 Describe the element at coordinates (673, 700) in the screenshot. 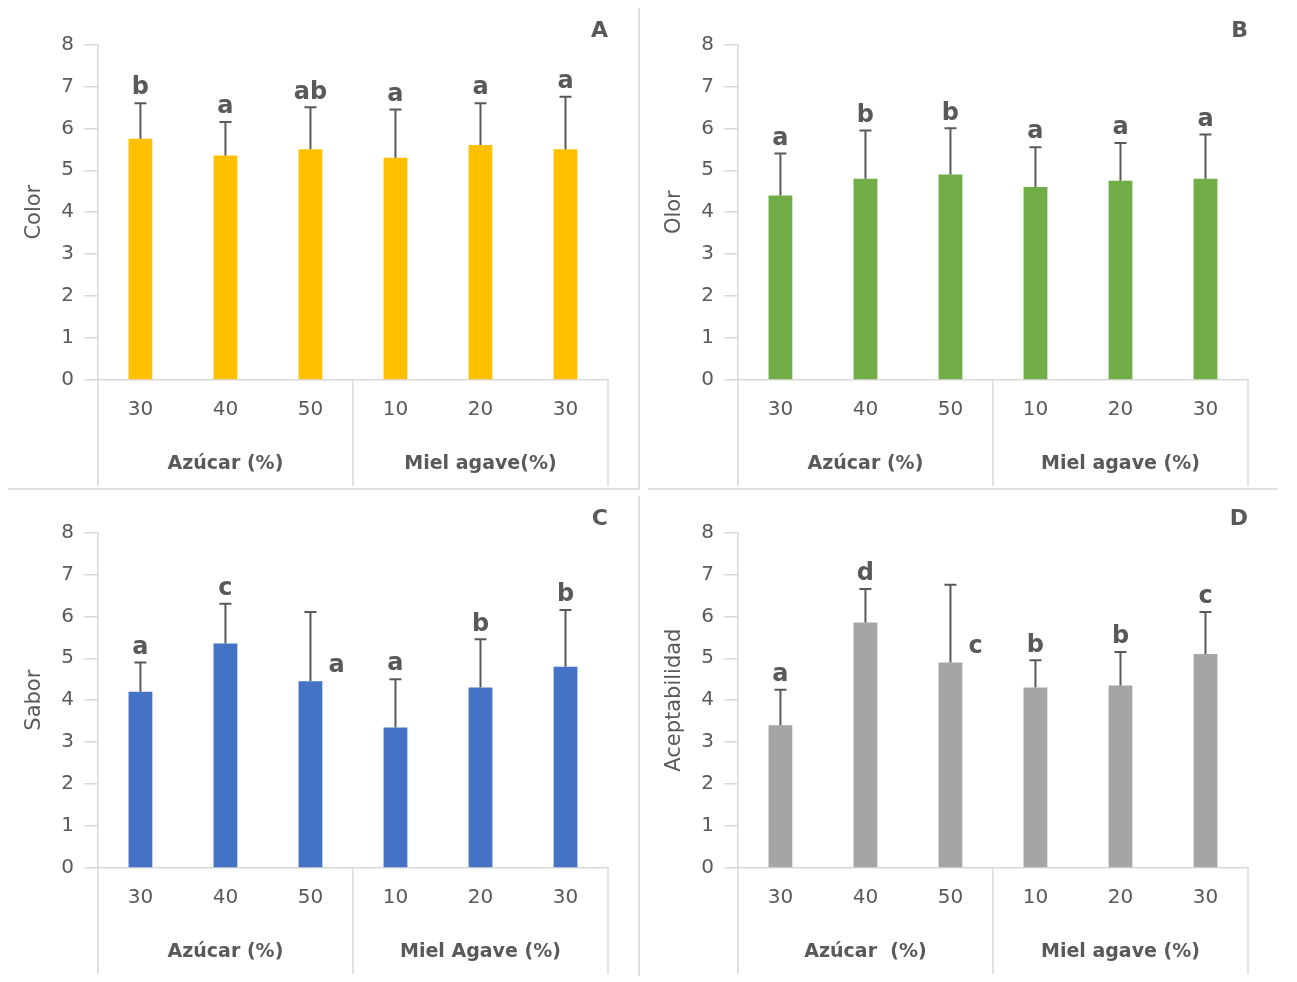

I see `y-axis-title: Aceptabilidad` at that location.